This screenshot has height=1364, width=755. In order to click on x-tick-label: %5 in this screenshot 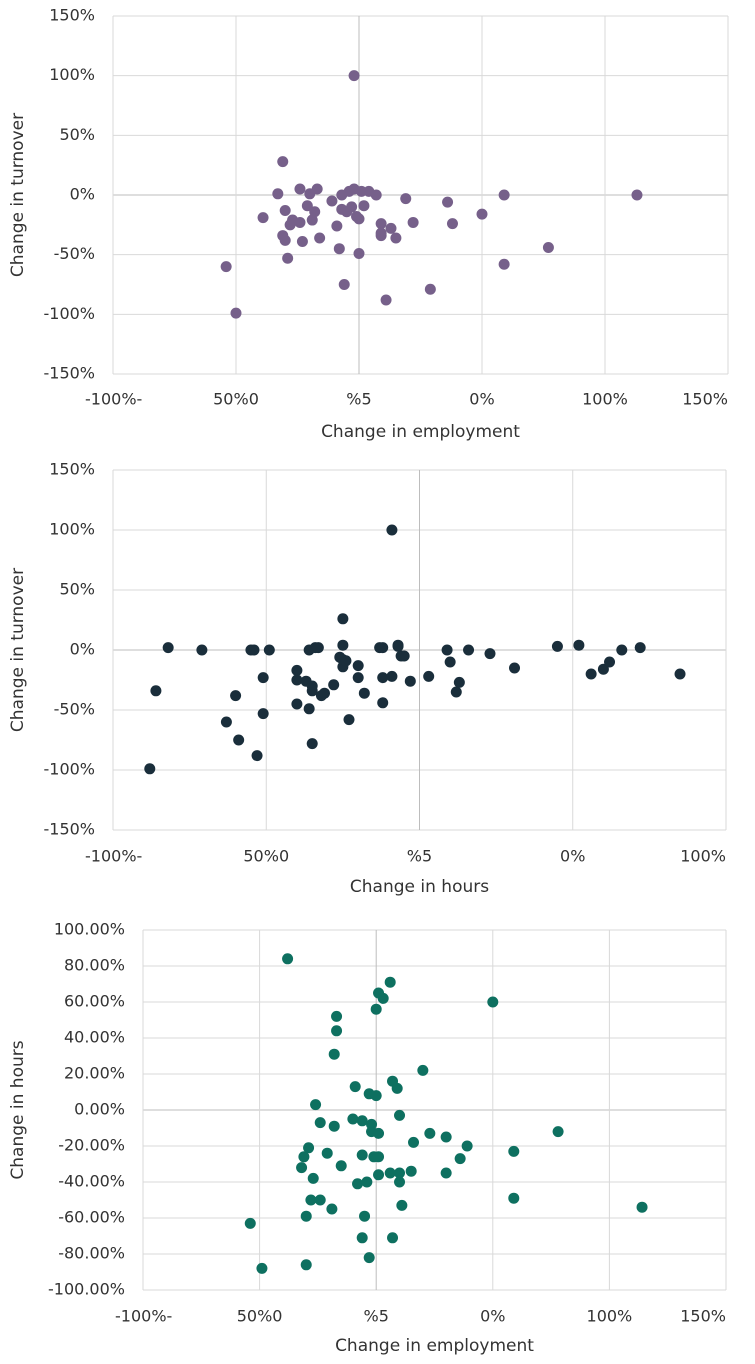, I will do `click(419, 856)`.